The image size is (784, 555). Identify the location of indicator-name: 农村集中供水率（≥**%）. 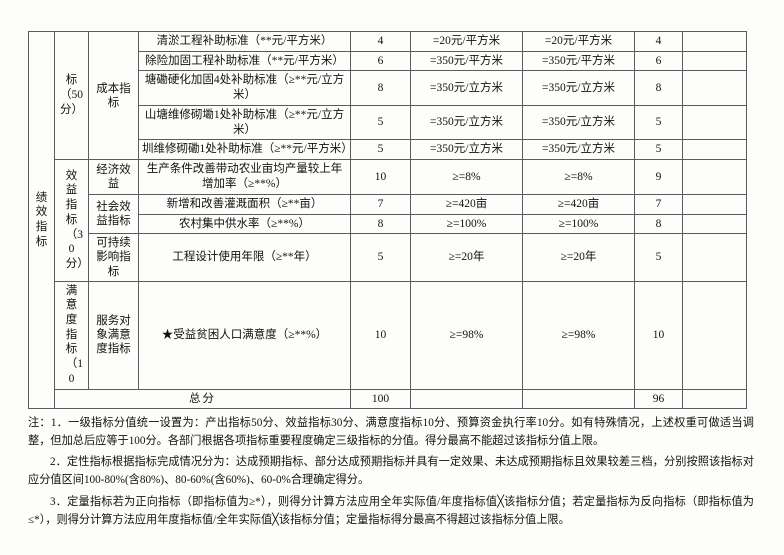
(244, 224).